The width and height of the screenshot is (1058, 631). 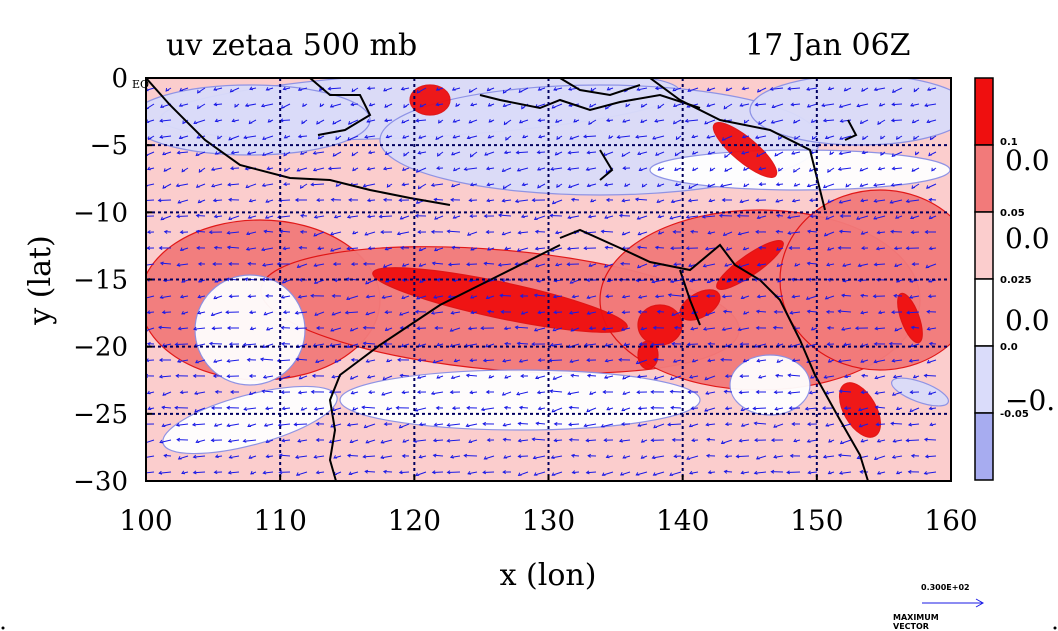 What do you see at coordinates (3, 628) in the screenshot?
I see `corner-dot` at bounding box center [3, 628].